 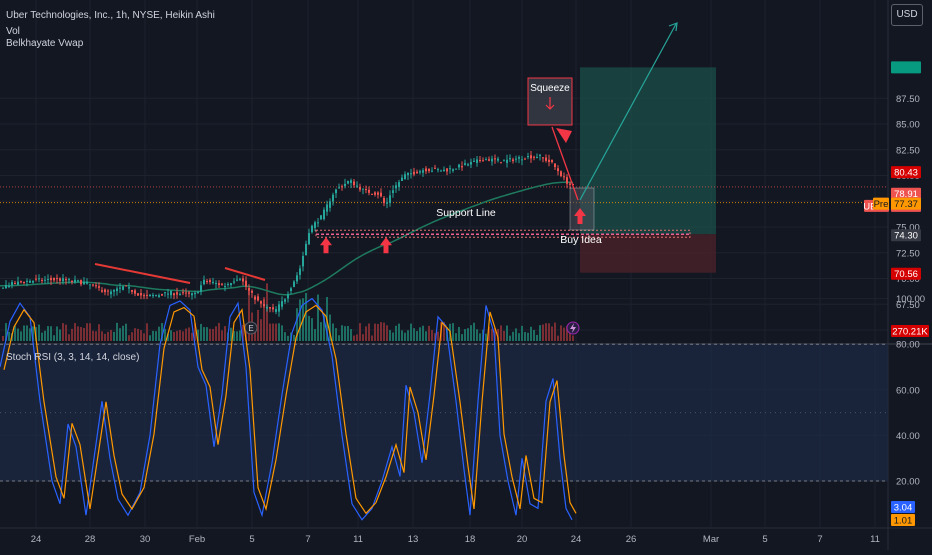 I want to click on indicator-vwap-label: Belkhayate Vwap, so click(x=45, y=43).